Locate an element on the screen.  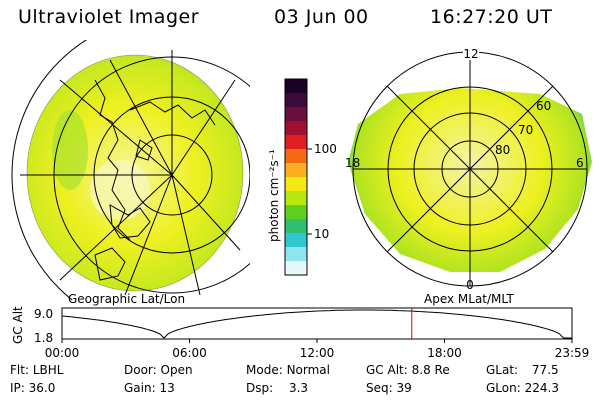
colorbar-tick-100: 100 is located at coordinates (325, 149).